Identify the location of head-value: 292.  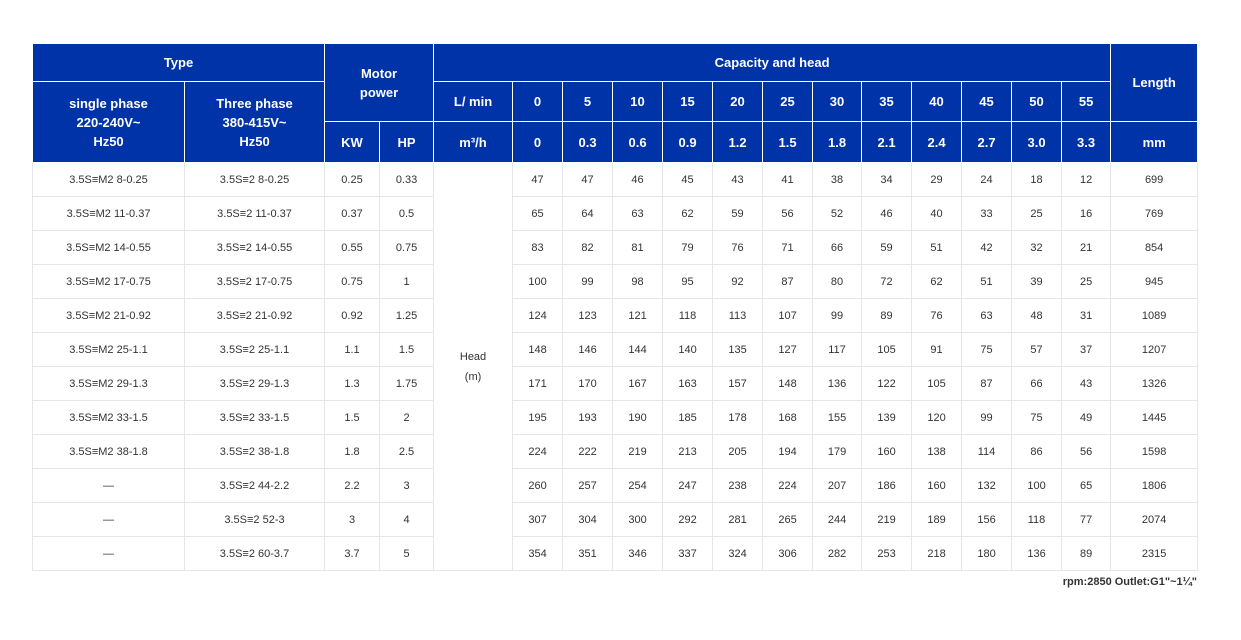
(688, 519).